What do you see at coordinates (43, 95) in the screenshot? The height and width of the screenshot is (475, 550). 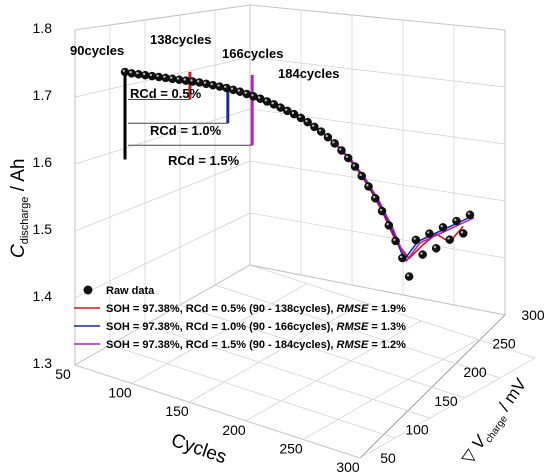 I see `y-tick-label: 1.7` at bounding box center [43, 95].